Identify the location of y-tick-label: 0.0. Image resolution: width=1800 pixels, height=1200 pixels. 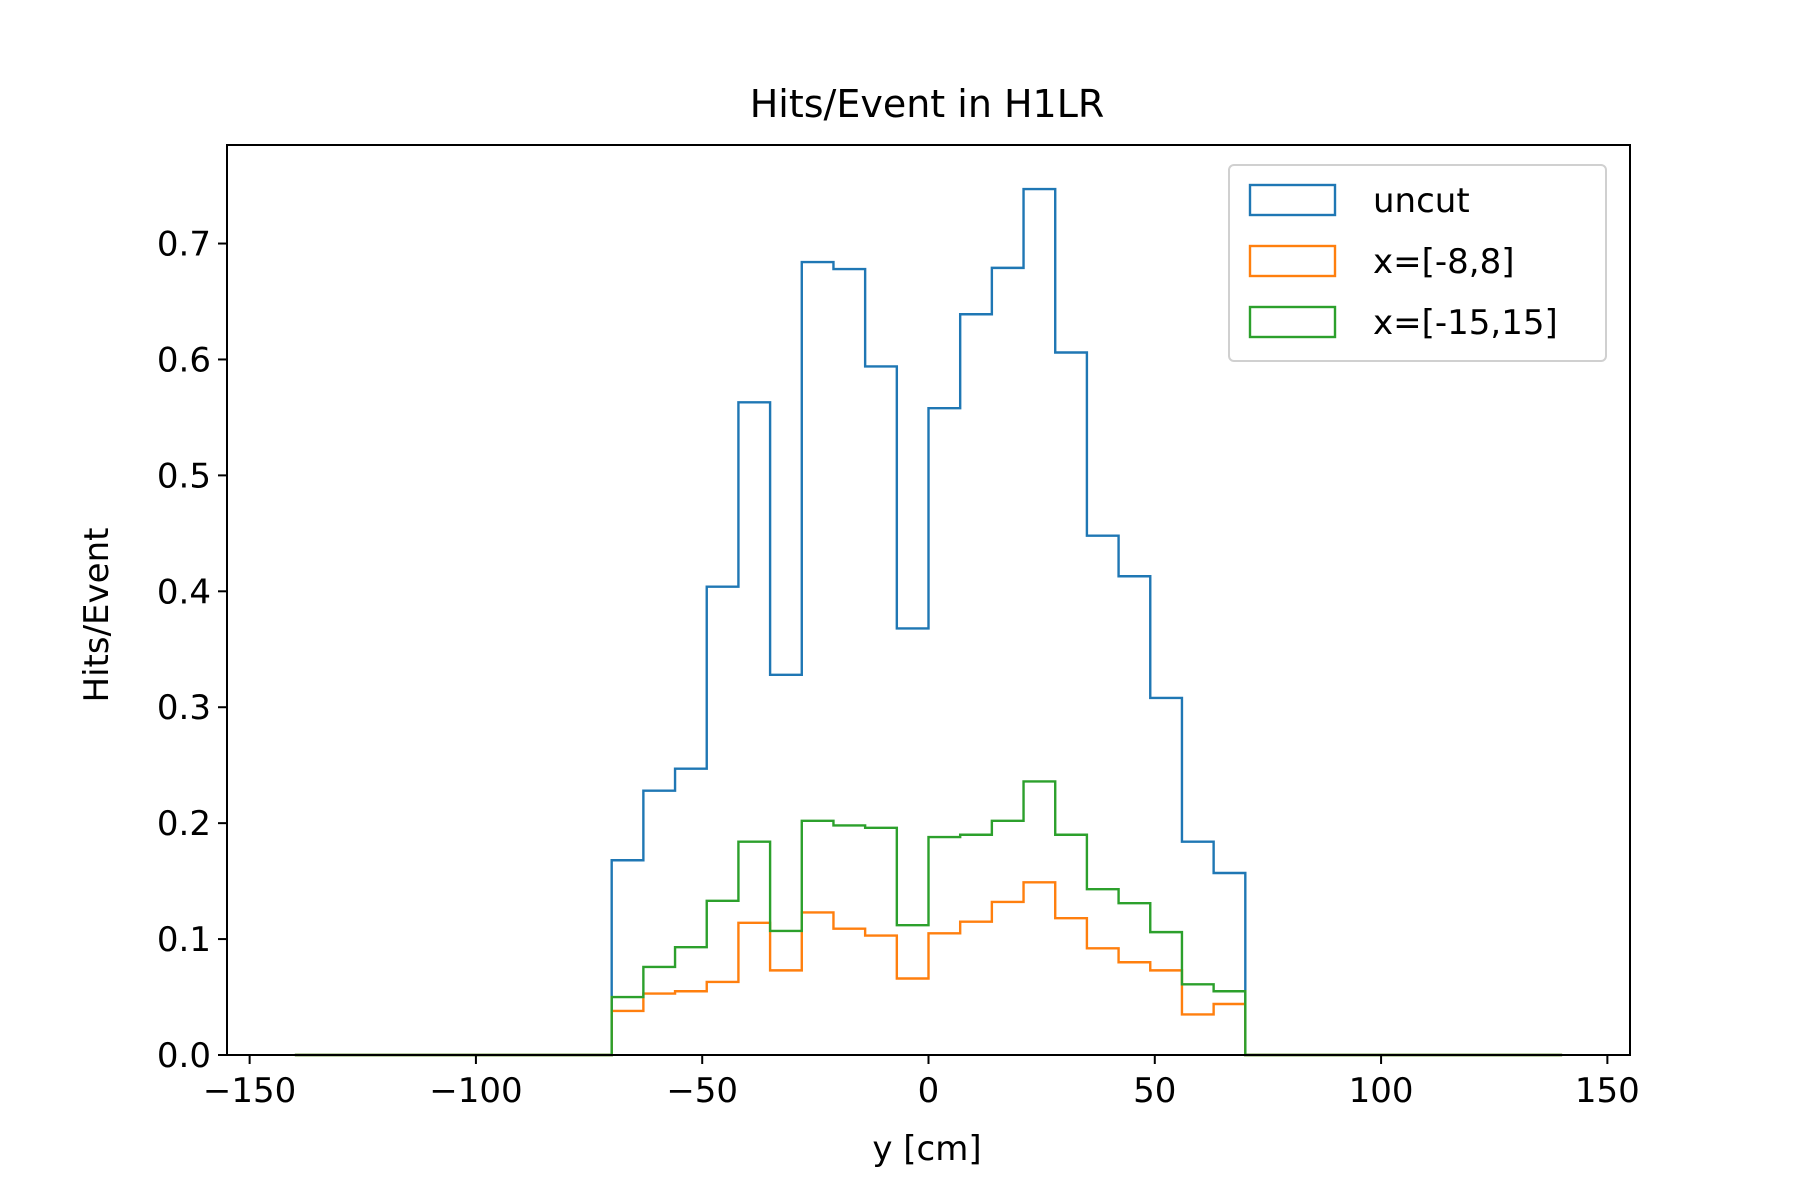
(184, 1056).